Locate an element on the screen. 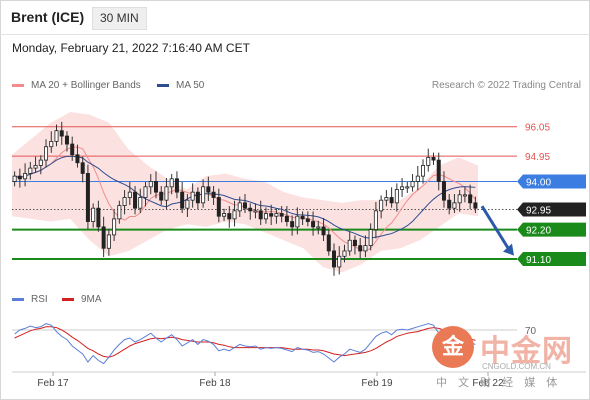 This screenshot has height=400, width=590. level-label-94.95: 94.95 is located at coordinates (537, 157).